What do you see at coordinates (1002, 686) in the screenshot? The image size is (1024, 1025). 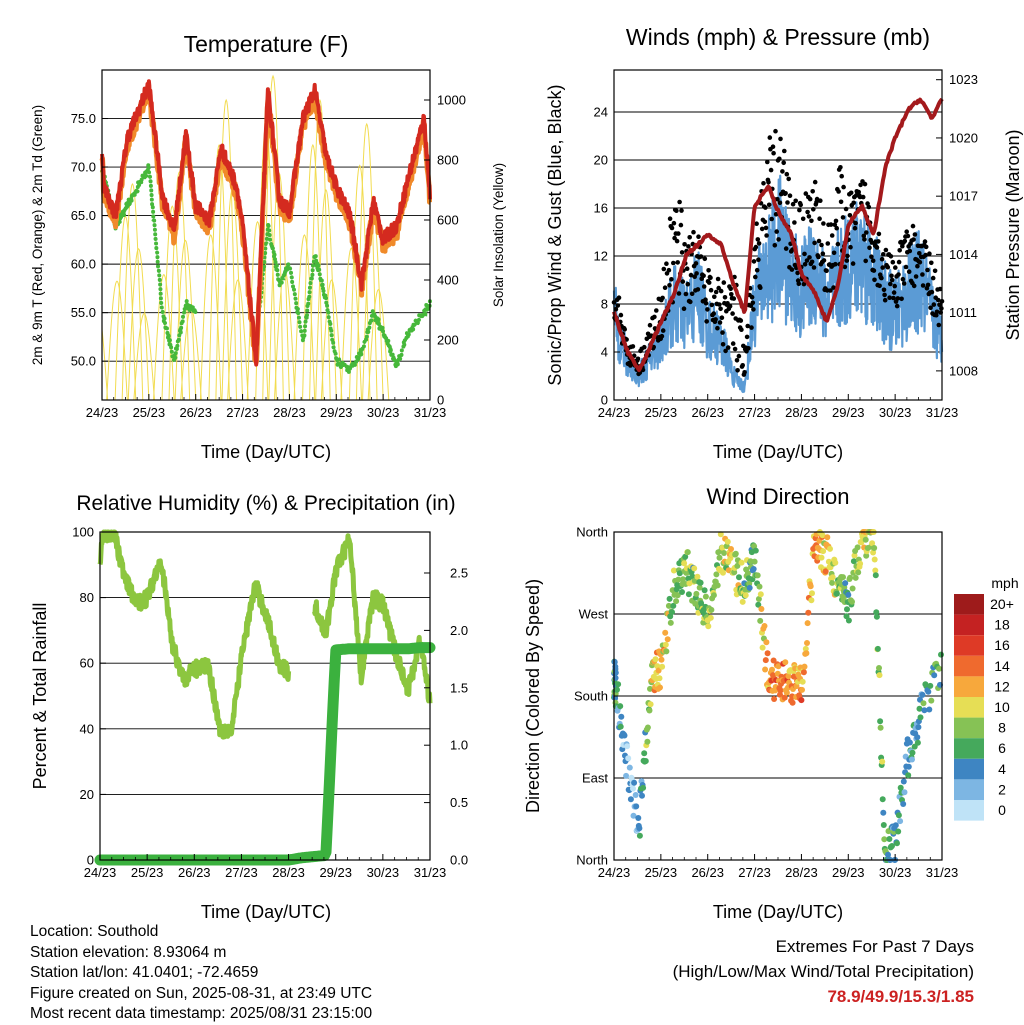 I see `legend-label: 12` at bounding box center [1002, 686].